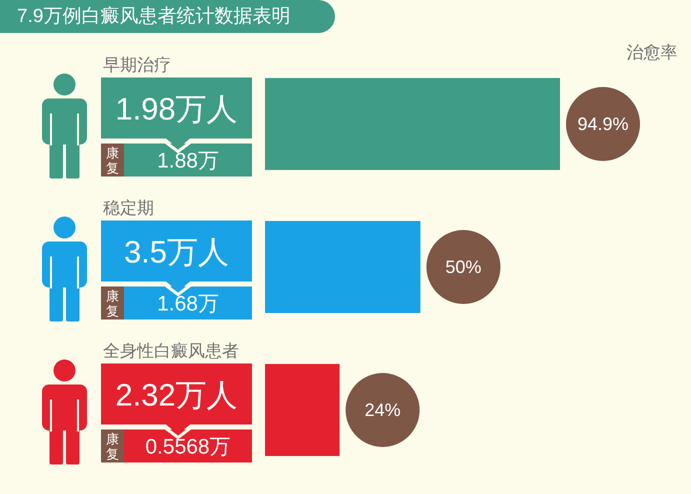 This screenshot has height=494, width=691. Describe the element at coordinates (167, 16) in the screenshot. I see `chart-title: 7.9万例白癜风患者统计数据表明` at that location.